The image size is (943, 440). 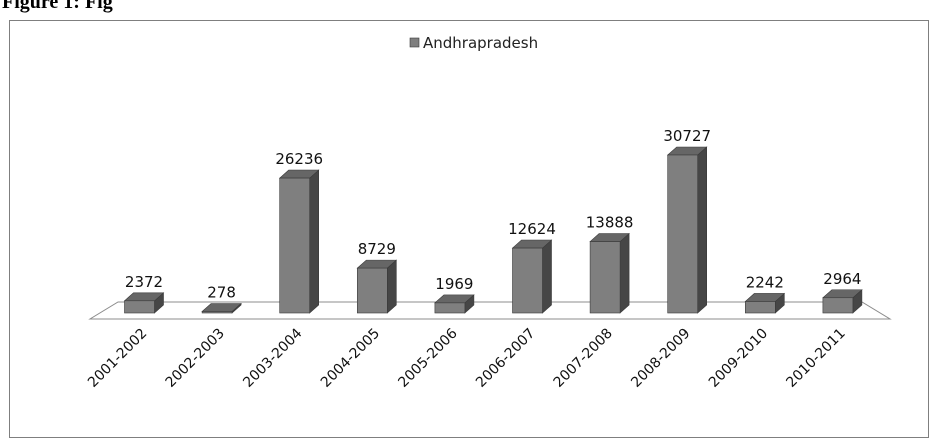 What do you see at coordinates (117, 358) in the screenshot?
I see `x-tick-label: 2001-2002` at bounding box center [117, 358].